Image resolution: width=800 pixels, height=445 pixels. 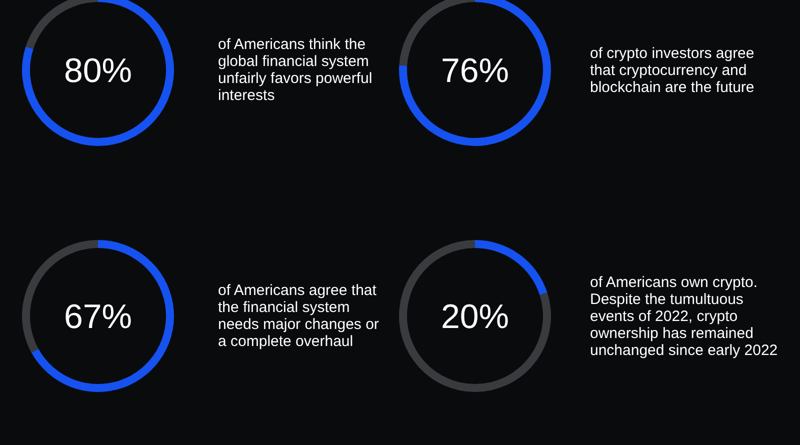 What do you see at coordinates (98, 71) in the screenshot?
I see `data-label: 80%` at bounding box center [98, 71].